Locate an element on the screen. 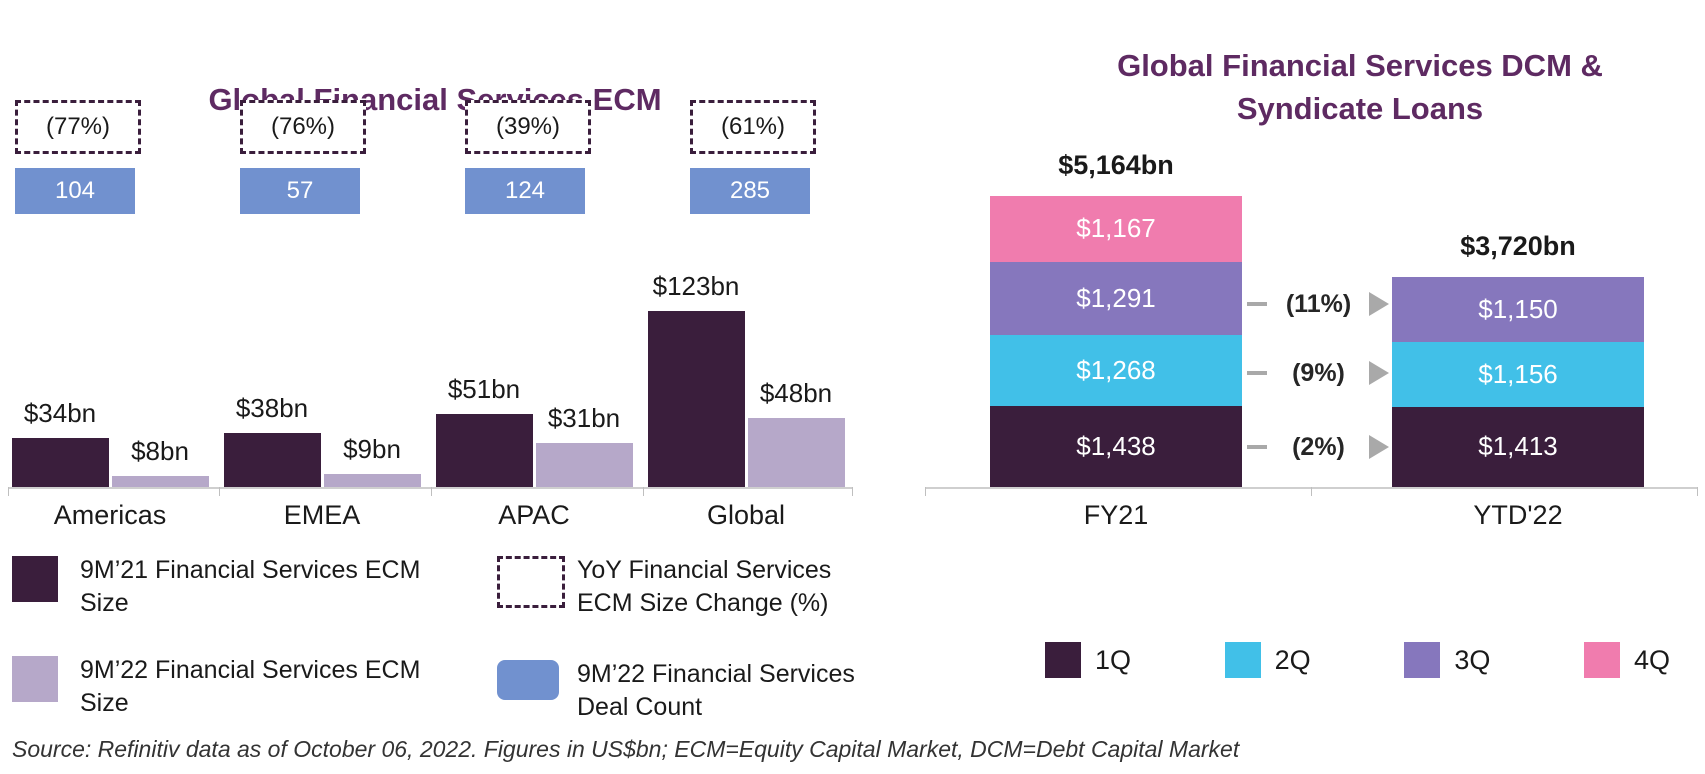 This screenshot has height=774, width=1705. ecm-deal-count-box: 124 is located at coordinates (525, 191).